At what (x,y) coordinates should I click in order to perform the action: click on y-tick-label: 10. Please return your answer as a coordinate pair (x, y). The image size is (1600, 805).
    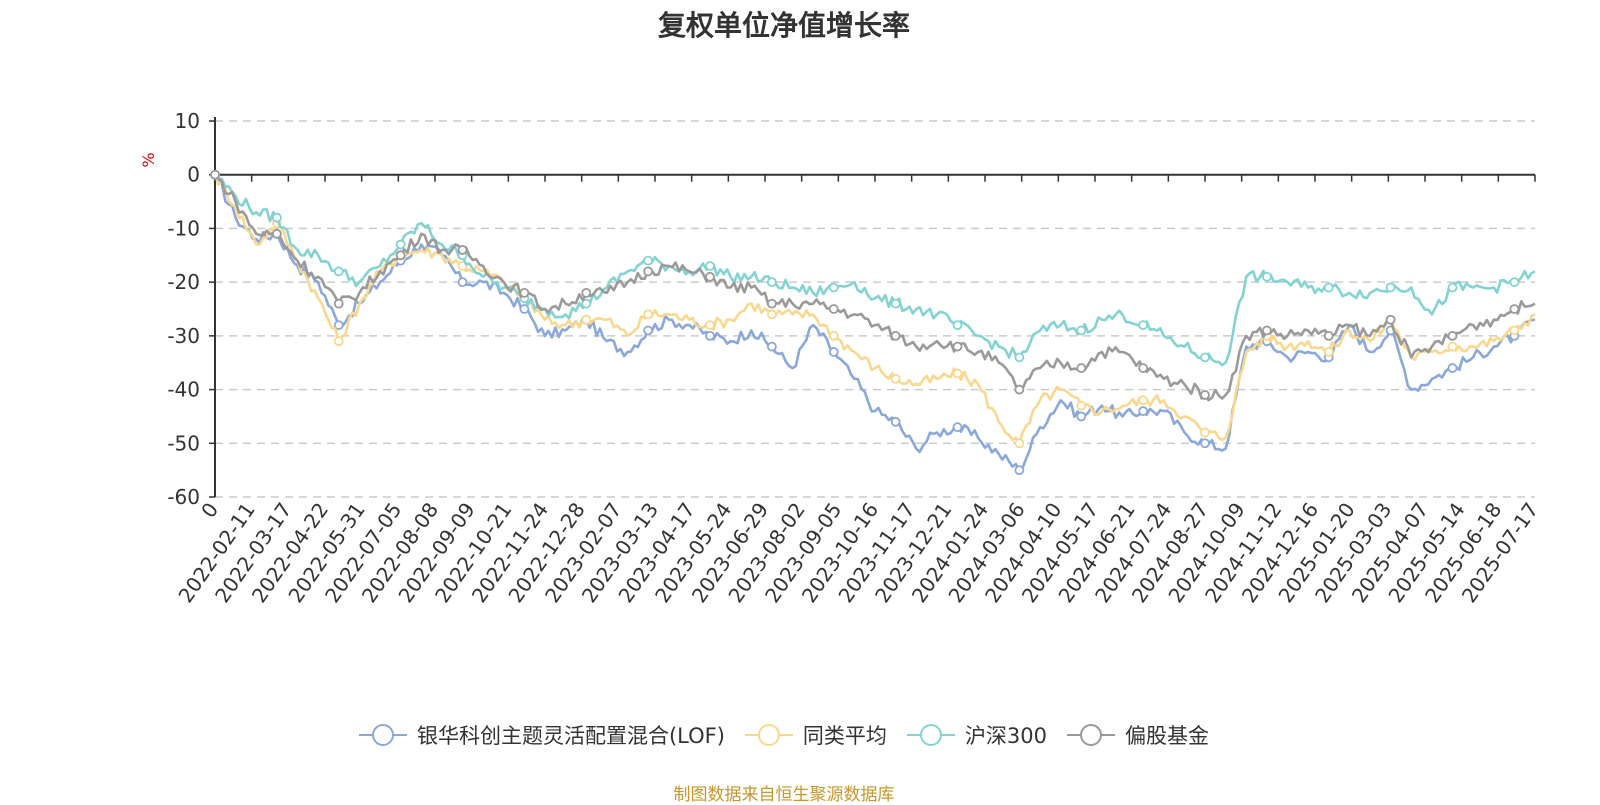
    Looking at the image, I should click on (187, 121).